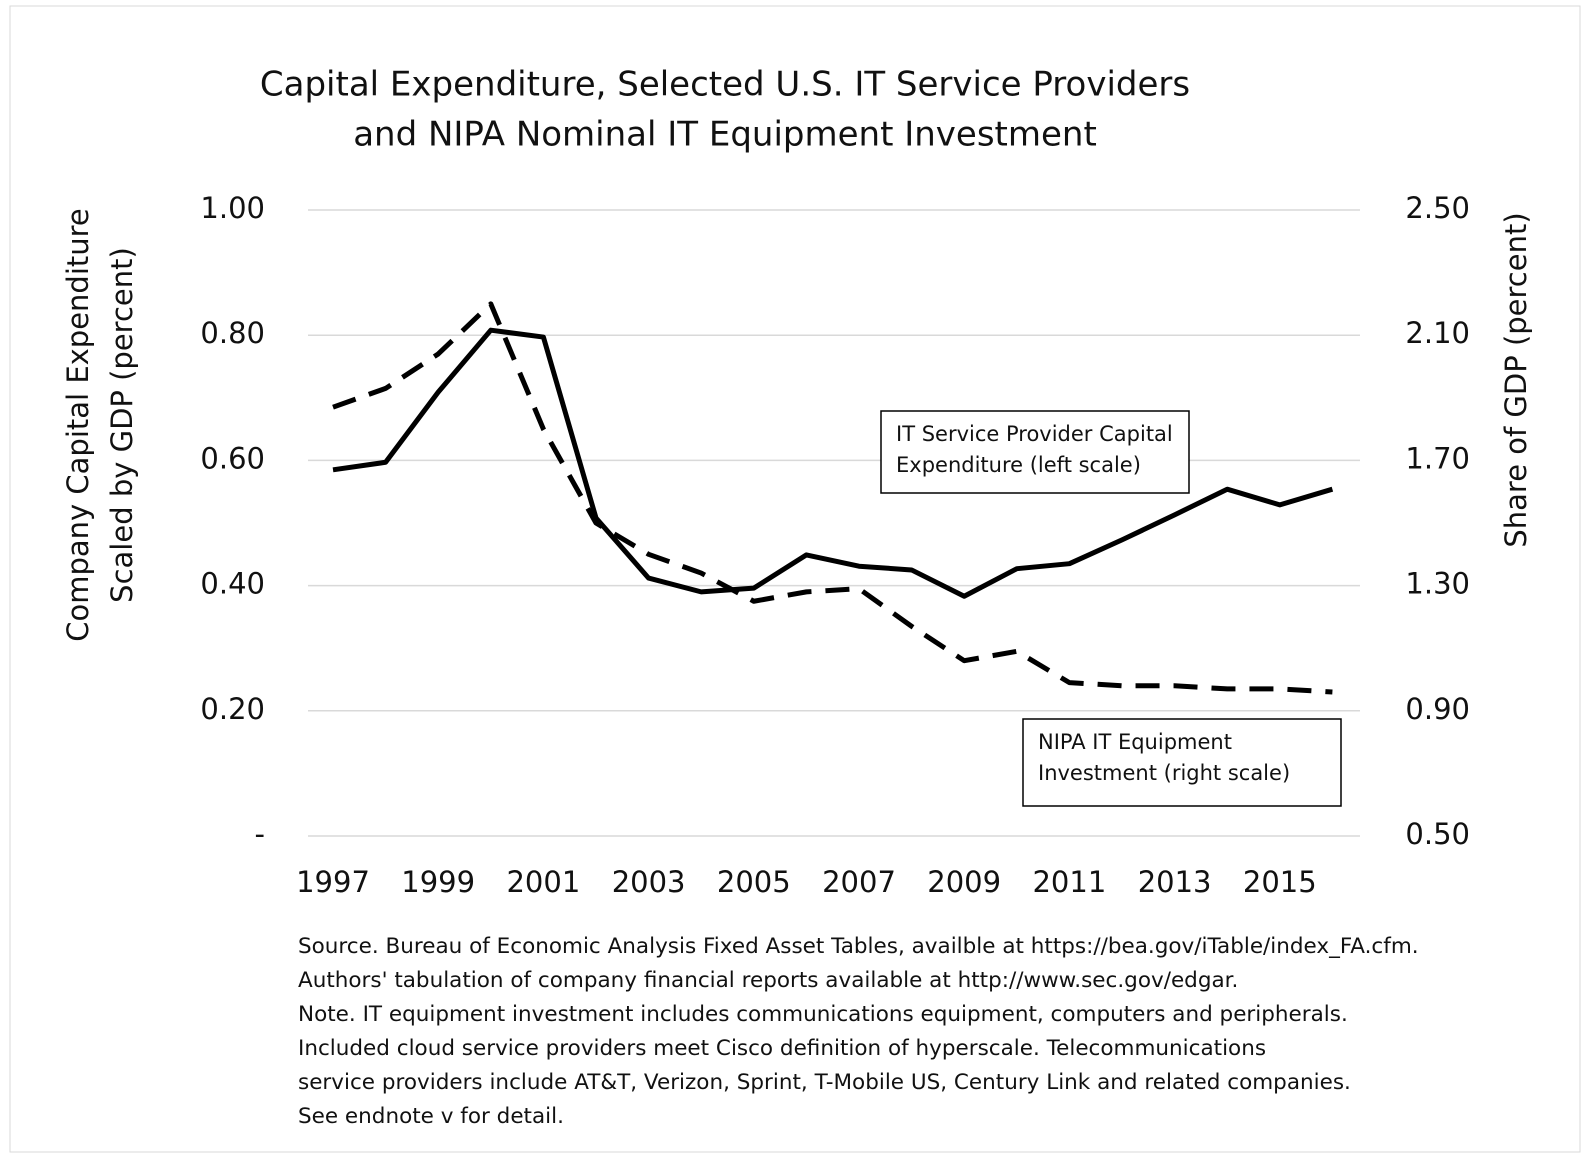 The width and height of the screenshot is (1587, 1155). What do you see at coordinates (1164, 773) in the screenshot?
I see `annotation-text: Investment (right scale)` at bounding box center [1164, 773].